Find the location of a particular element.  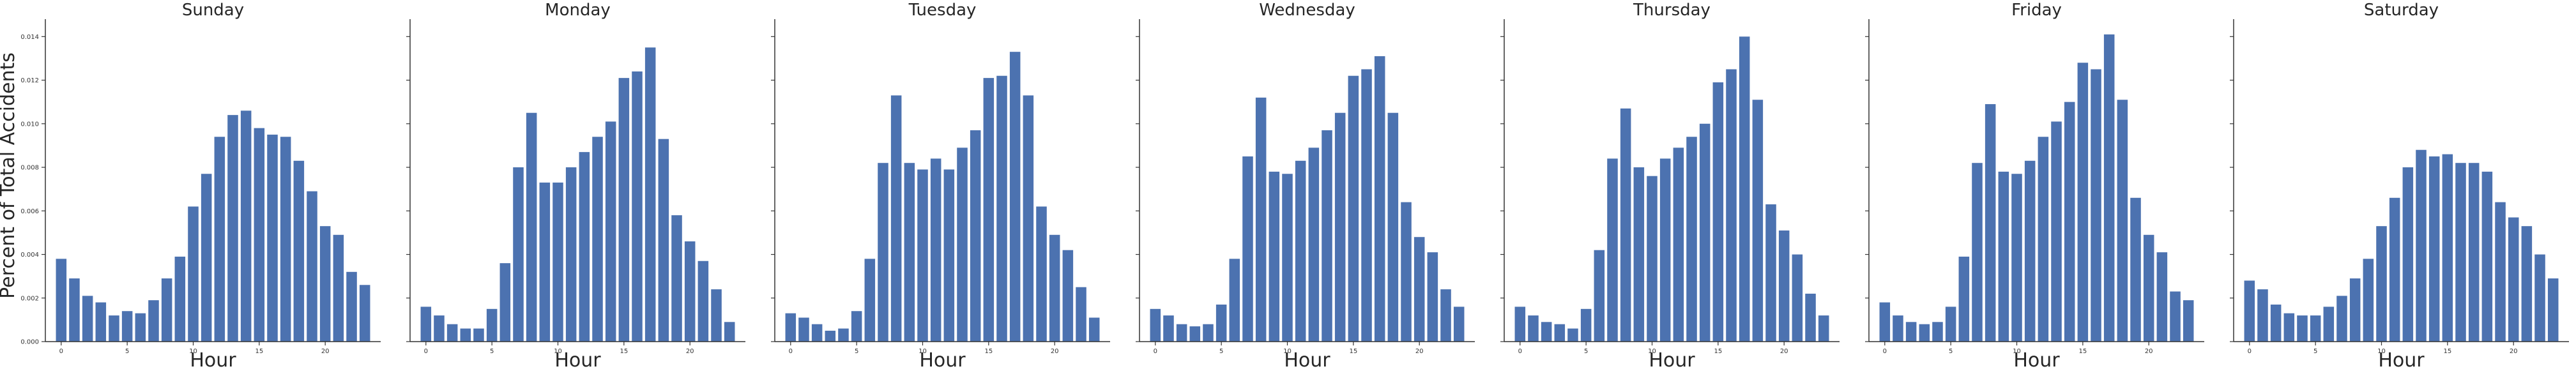

panel-title: Thursday is located at coordinates (1672, 10).